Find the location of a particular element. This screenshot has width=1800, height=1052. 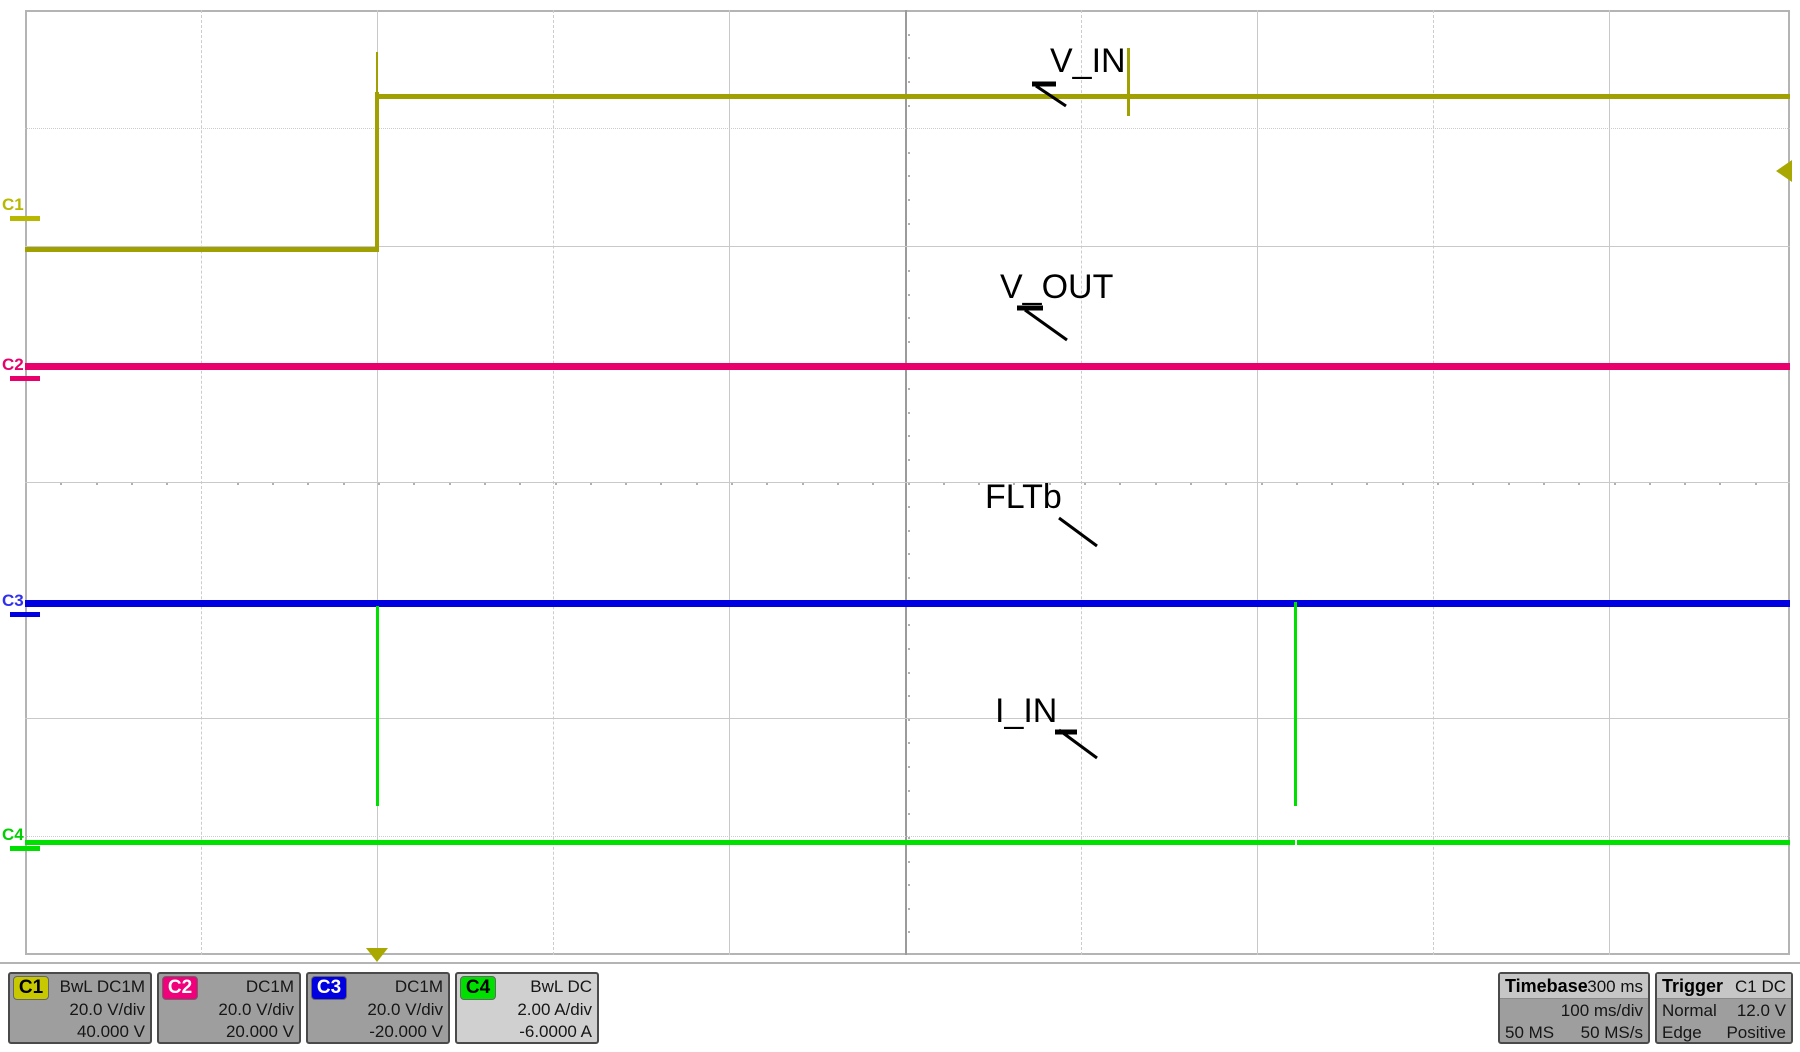

trigger-level: 12.0 V is located at coordinates (1761, 1010).